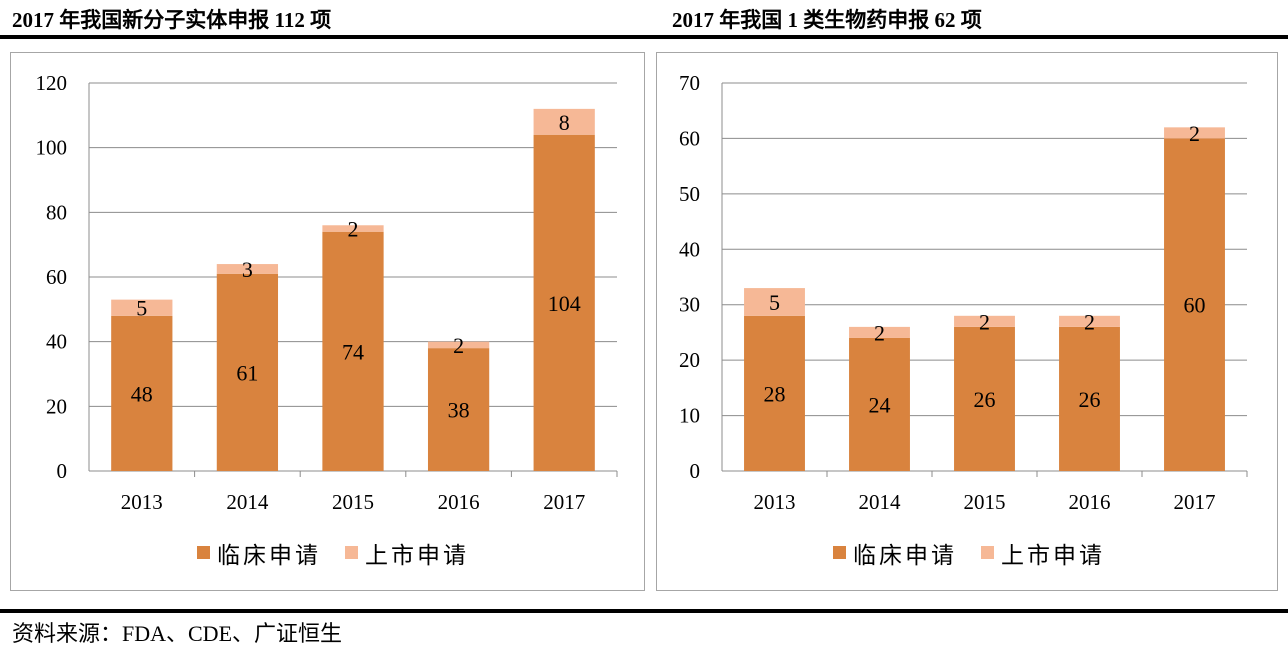 This screenshot has height=650, width=1288. I want to click on right-x-tick-label: 2013, so click(775, 502).